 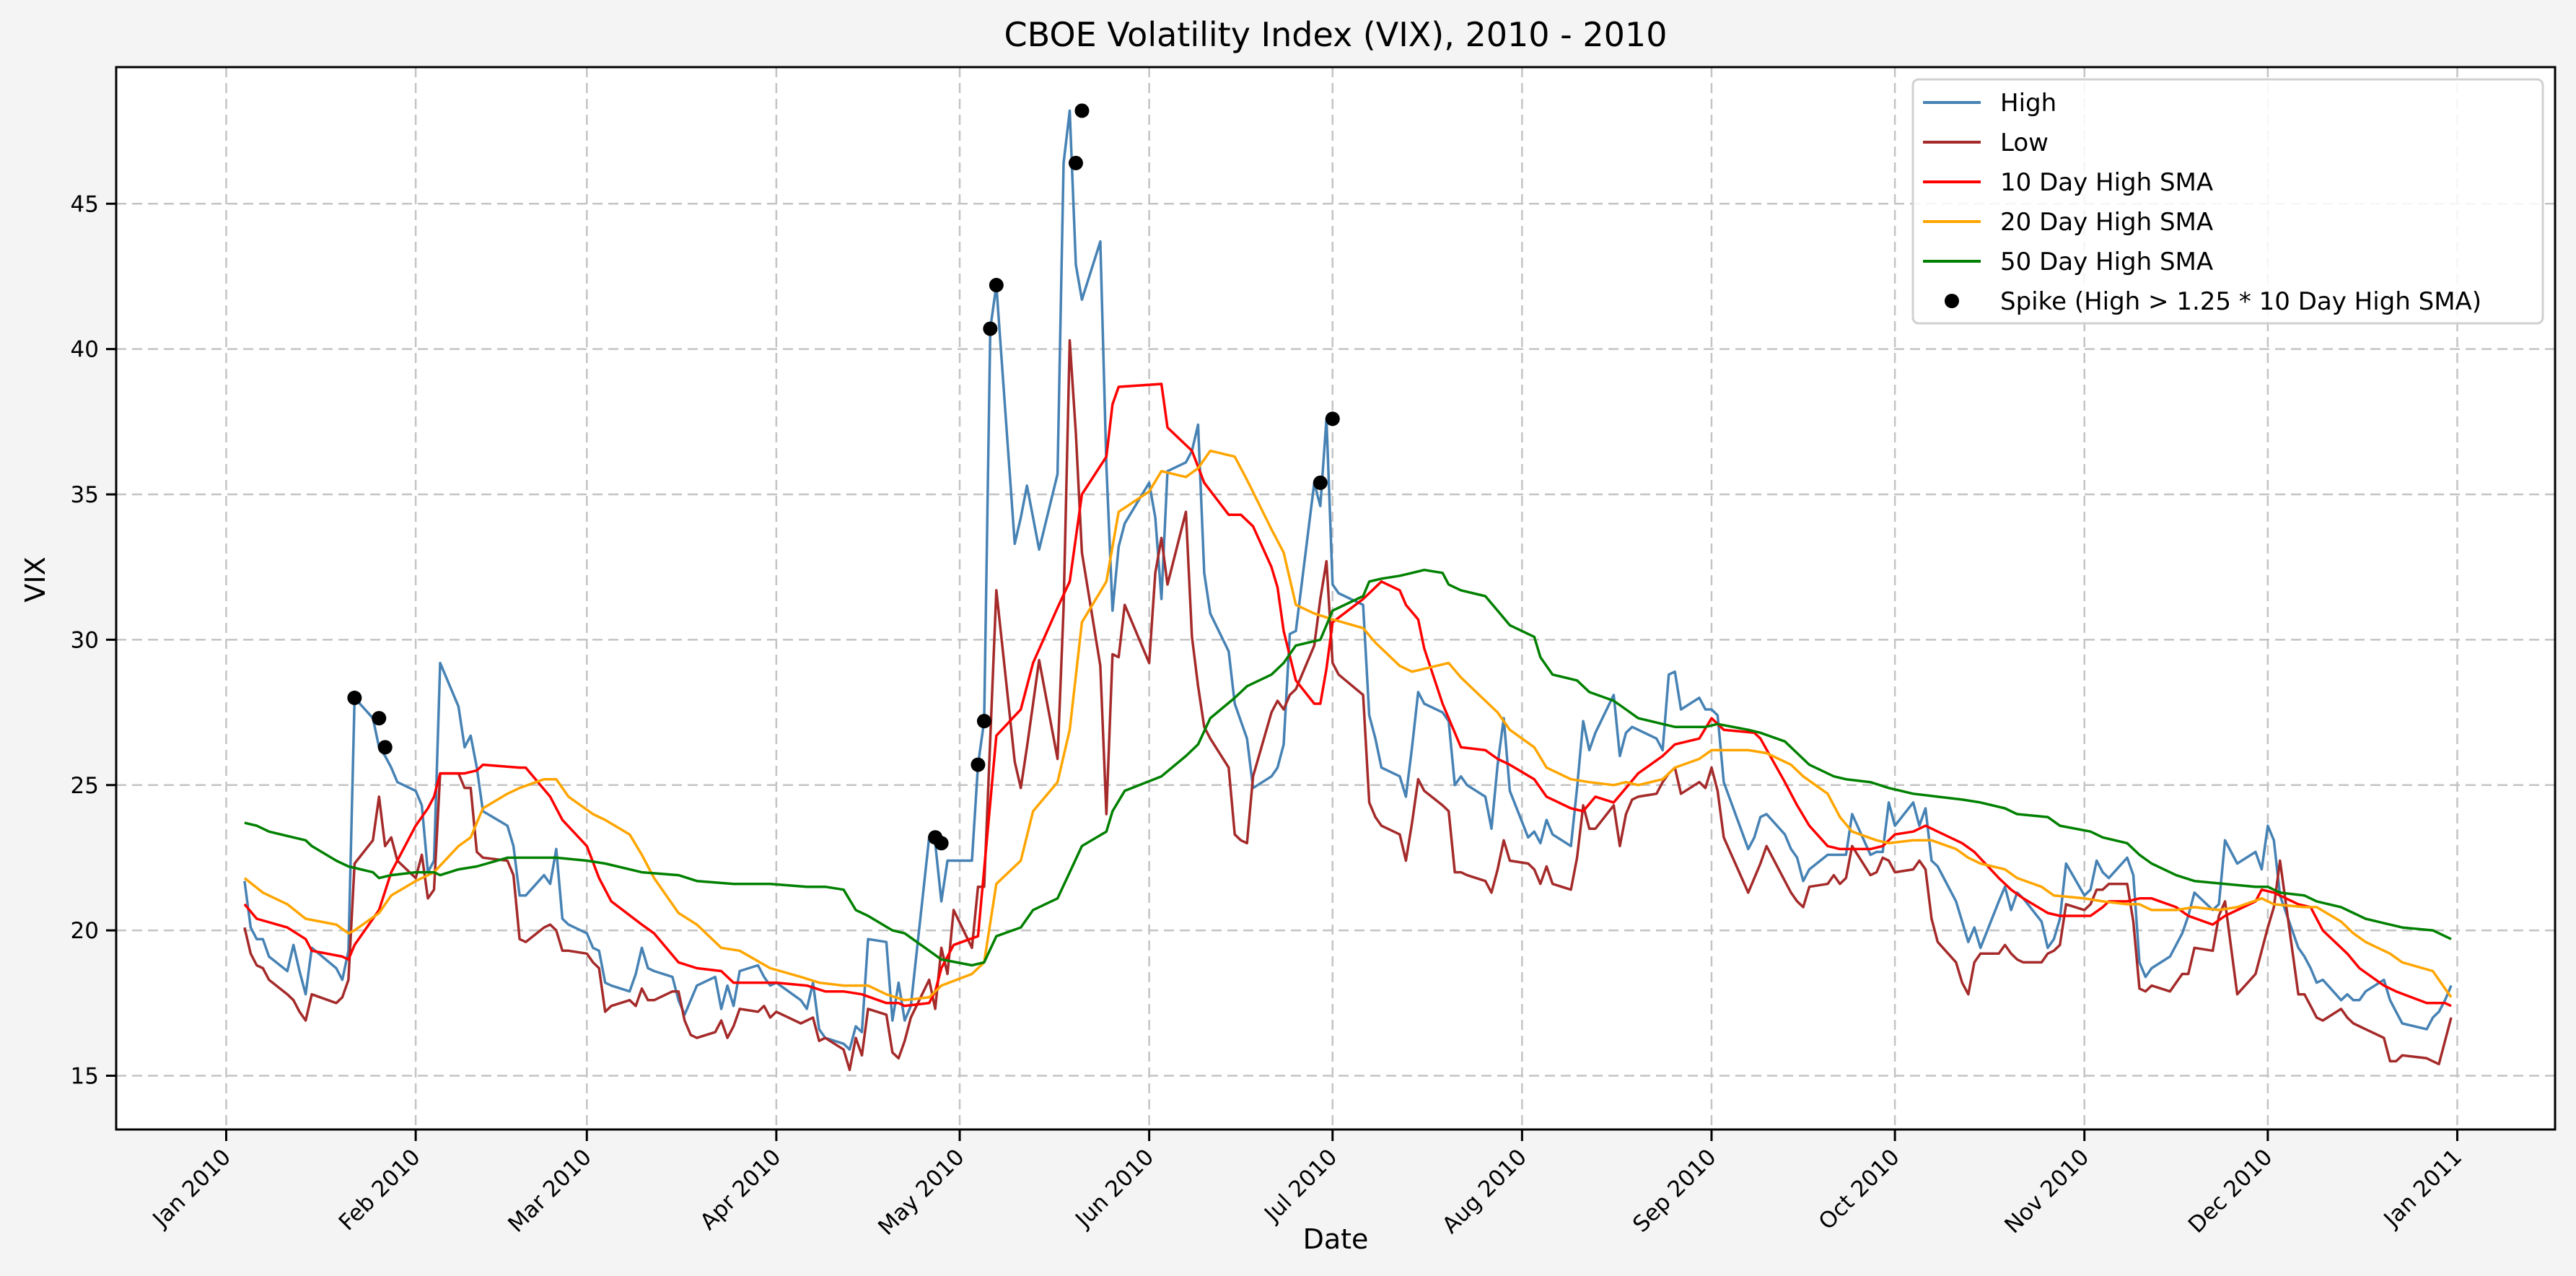 I want to click on legend-label: 20 Day High SMA, so click(x=2106, y=222).